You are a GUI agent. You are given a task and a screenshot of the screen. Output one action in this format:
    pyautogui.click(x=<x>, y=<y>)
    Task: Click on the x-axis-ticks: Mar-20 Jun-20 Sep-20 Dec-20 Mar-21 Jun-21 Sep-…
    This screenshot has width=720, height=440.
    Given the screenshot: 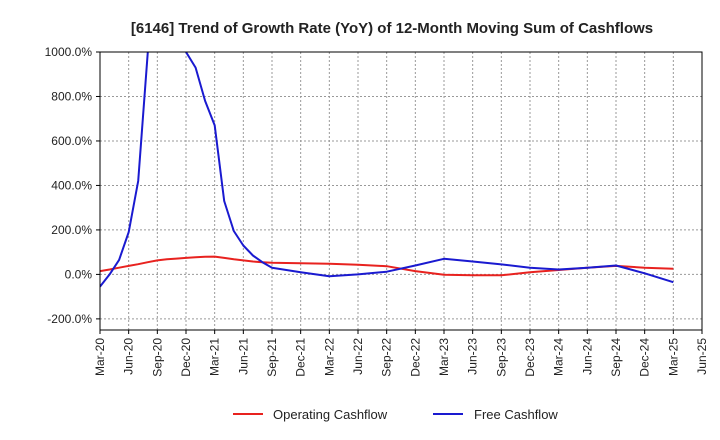 What is the action you would take?
    pyautogui.click(x=401, y=353)
    